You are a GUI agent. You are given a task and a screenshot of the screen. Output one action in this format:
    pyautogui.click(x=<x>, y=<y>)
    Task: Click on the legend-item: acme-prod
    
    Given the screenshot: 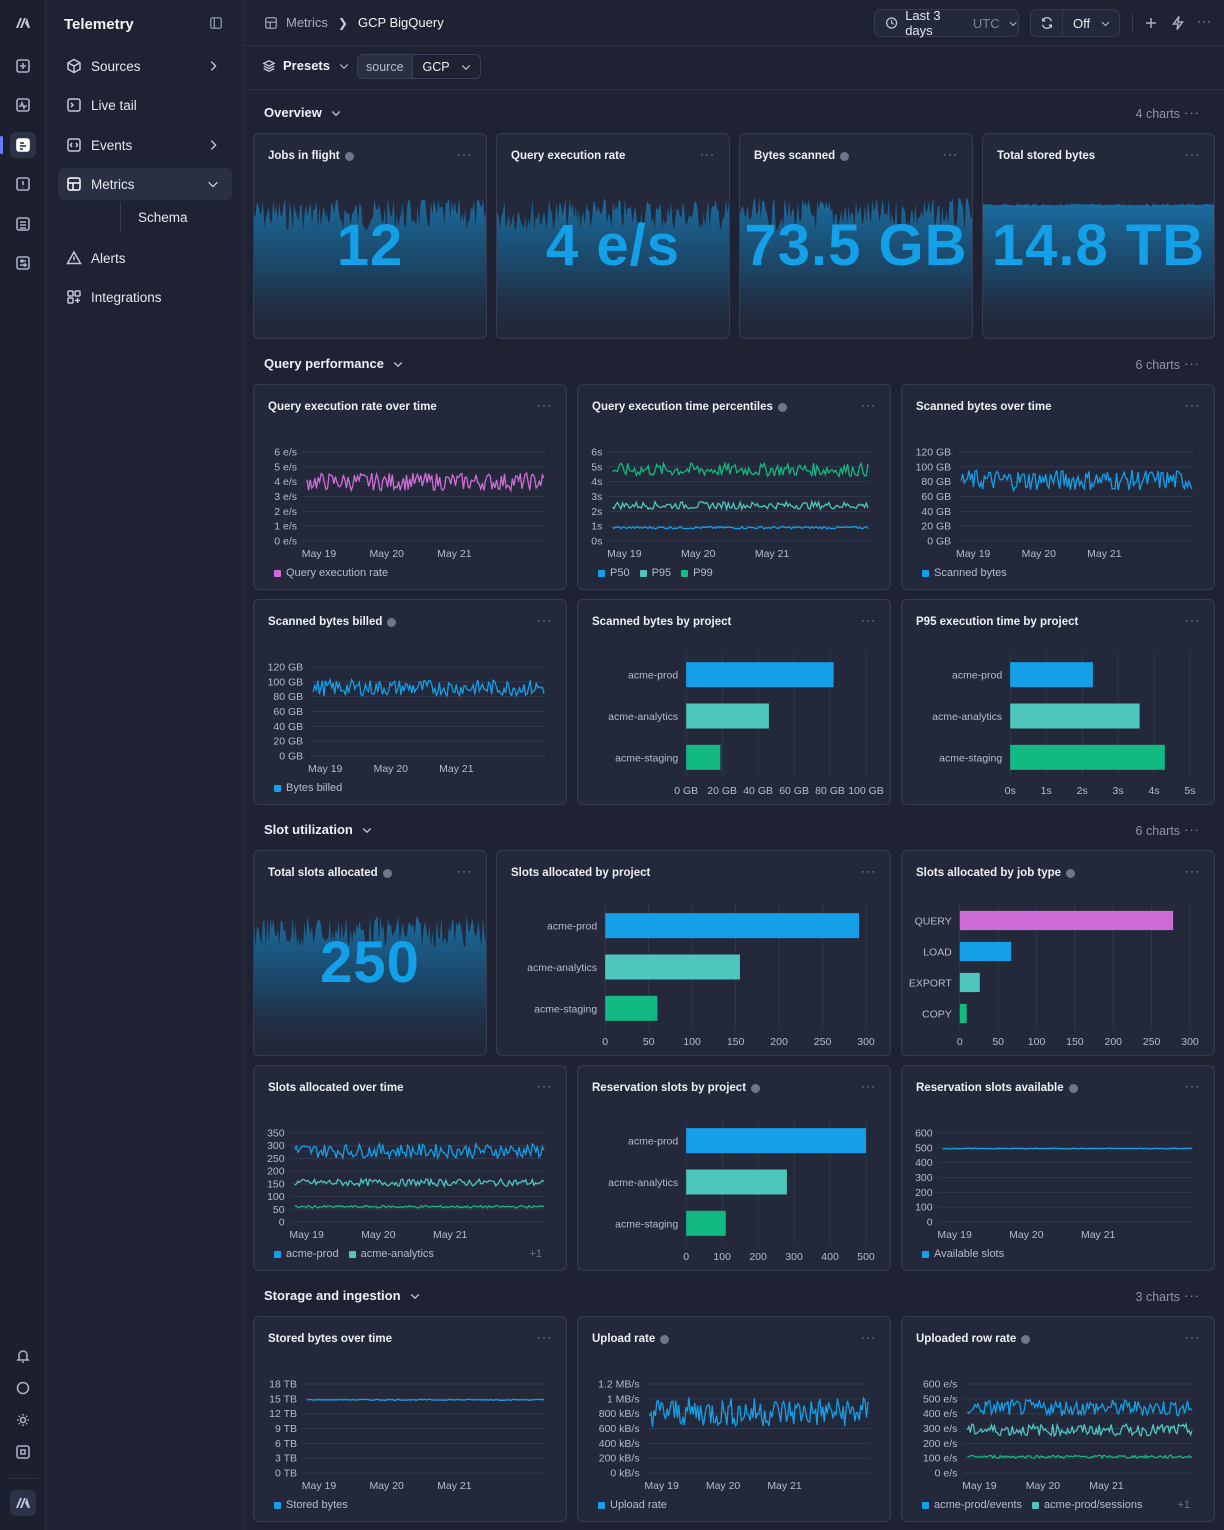 What is the action you would take?
    pyautogui.click(x=306, y=1254)
    